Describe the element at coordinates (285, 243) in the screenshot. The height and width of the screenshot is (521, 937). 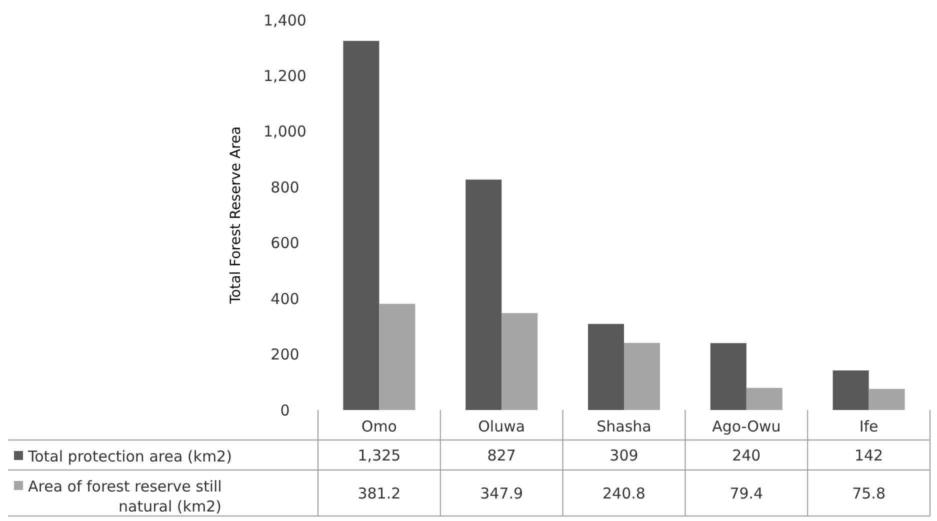
I see `y-tick-label: 600` at that location.